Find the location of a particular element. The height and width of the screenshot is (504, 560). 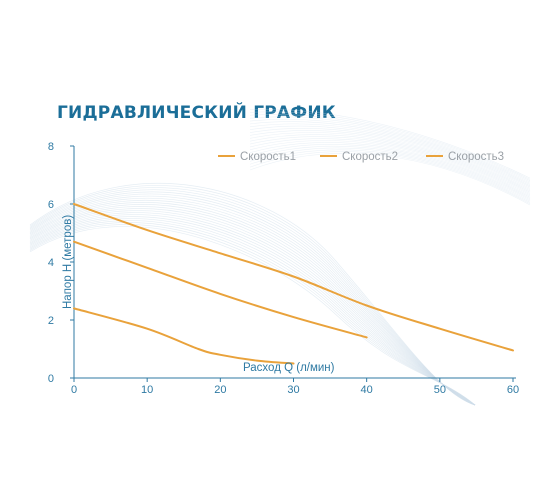

y-tick-label: 6 is located at coordinates (51, 205).